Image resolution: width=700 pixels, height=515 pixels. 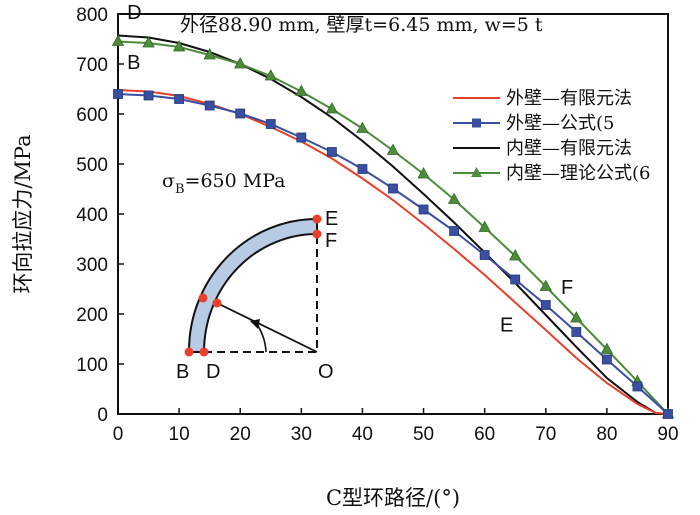 I want to click on c-ring-inset: E F B D O, so click(x=257, y=295).